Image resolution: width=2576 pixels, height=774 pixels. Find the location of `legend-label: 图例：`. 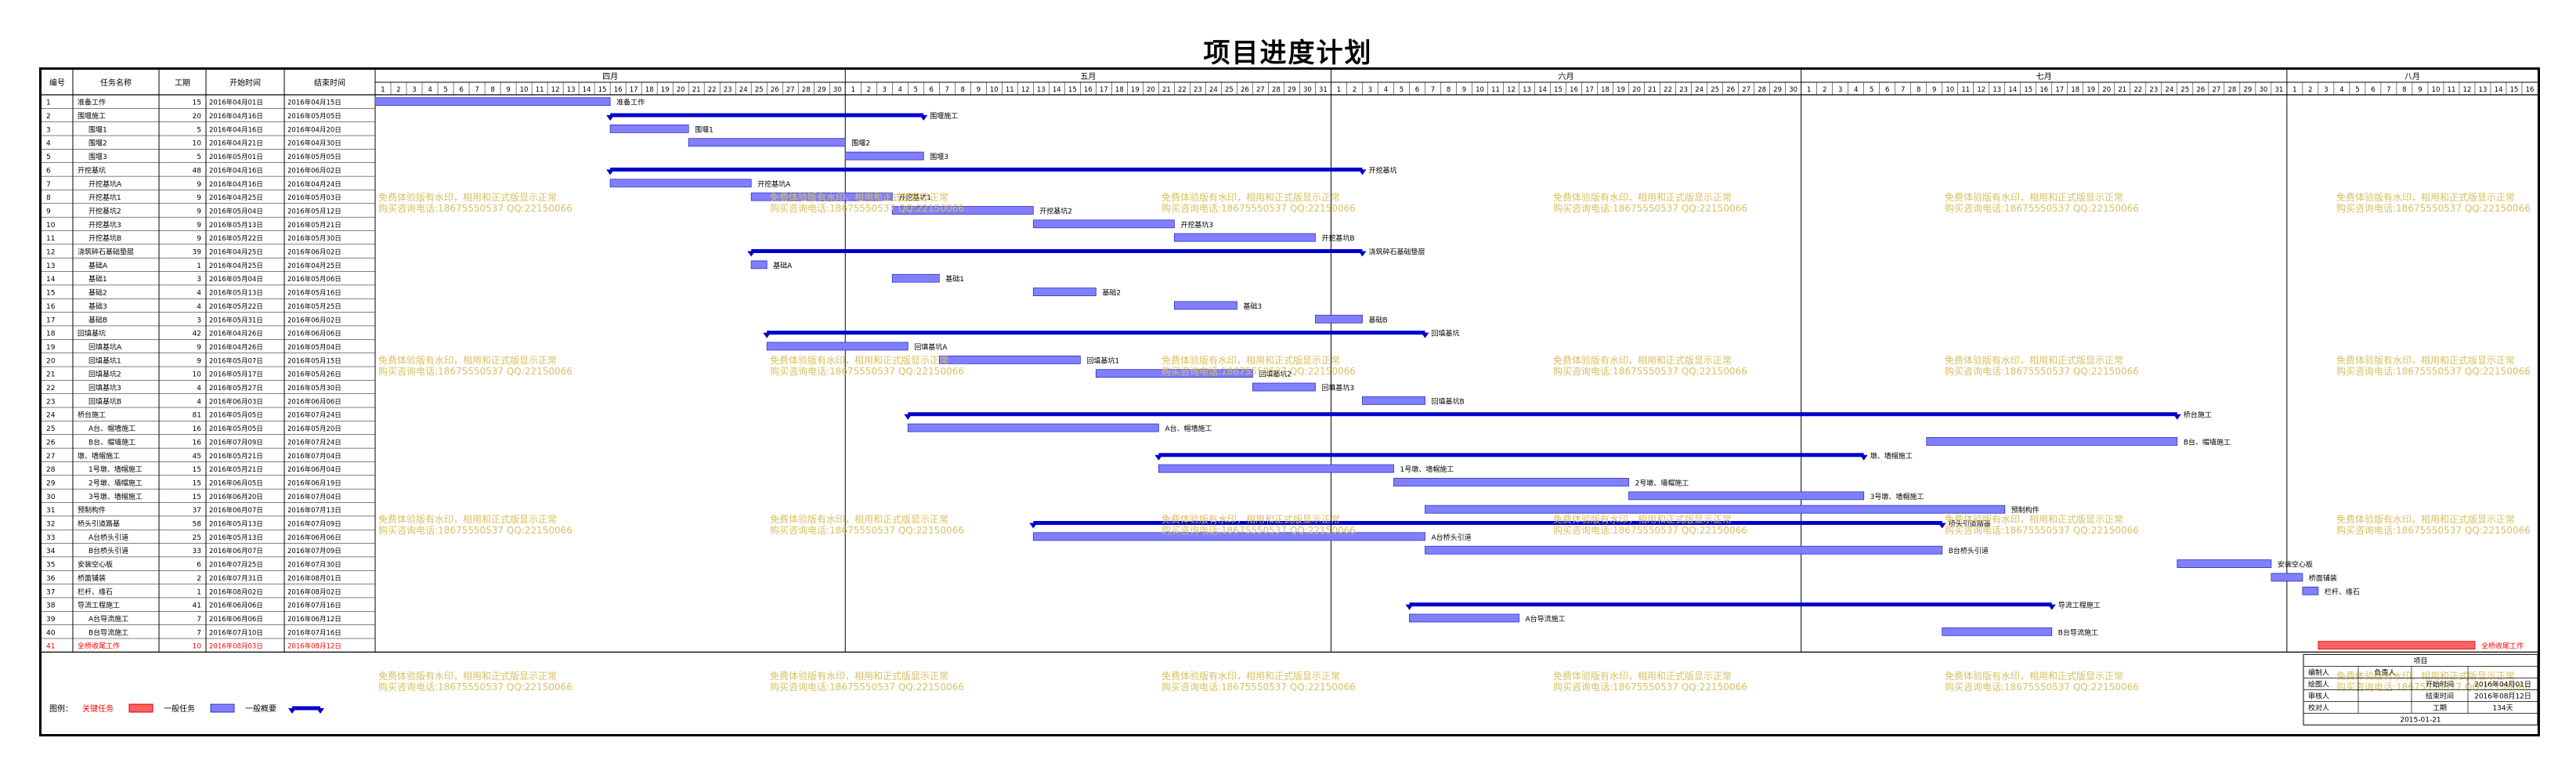

legend-label: 图例： is located at coordinates (61, 708).